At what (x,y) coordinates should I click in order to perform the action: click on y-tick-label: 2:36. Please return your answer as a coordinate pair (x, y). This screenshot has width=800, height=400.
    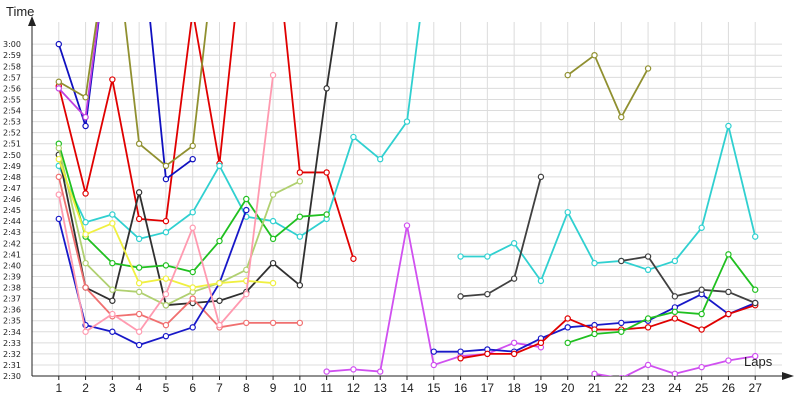
    Looking at the image, I should click on (12, 310).